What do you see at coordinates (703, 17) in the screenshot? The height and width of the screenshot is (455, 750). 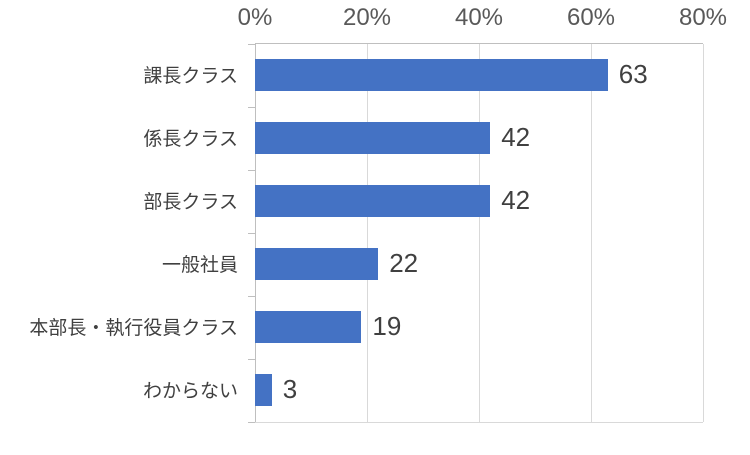 I see `x-axis-tick-label: 80%` at bounding box center [703, 17].